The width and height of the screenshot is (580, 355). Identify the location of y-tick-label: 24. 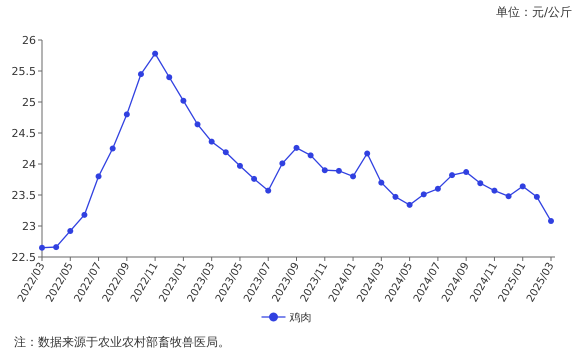
(29, 164).